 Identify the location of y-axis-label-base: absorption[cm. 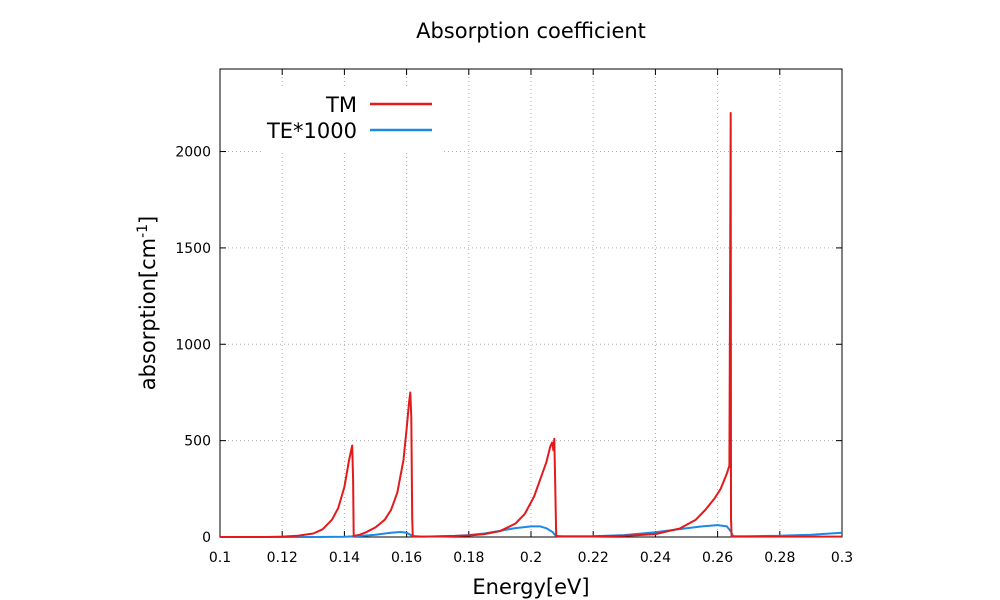
(148, 314).